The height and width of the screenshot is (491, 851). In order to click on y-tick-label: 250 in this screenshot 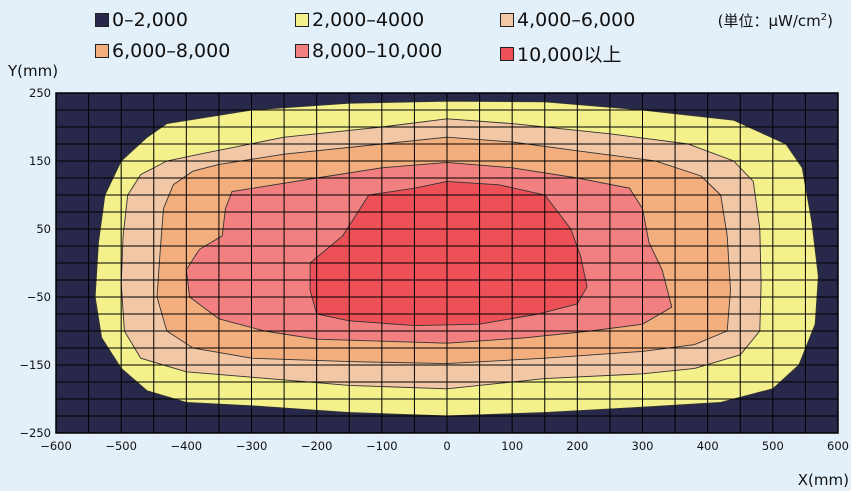, I will do `click(40, 93)`.